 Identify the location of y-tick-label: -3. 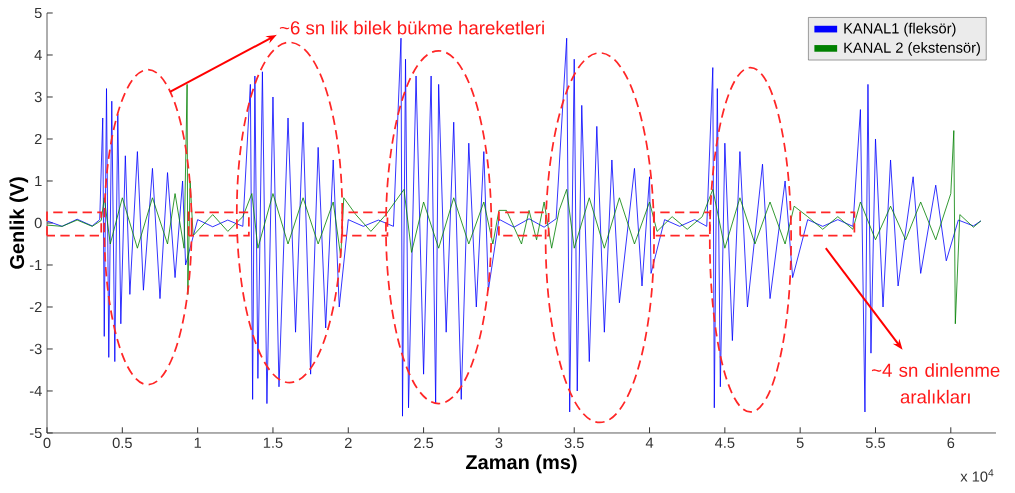
(35, 349).